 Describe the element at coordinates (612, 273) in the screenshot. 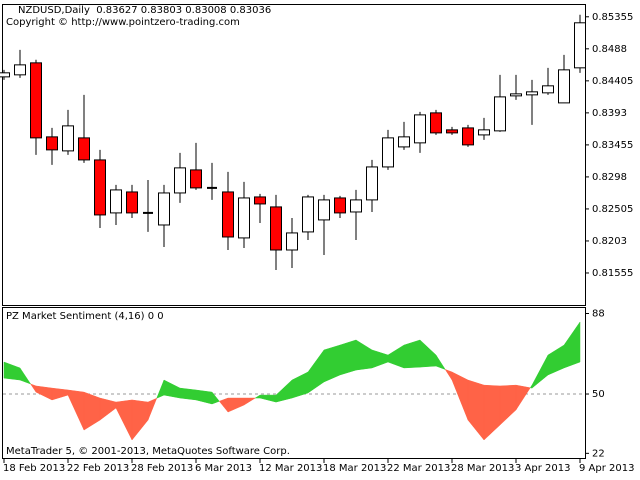

I see `y-tick-label: 0.81555` at that location.